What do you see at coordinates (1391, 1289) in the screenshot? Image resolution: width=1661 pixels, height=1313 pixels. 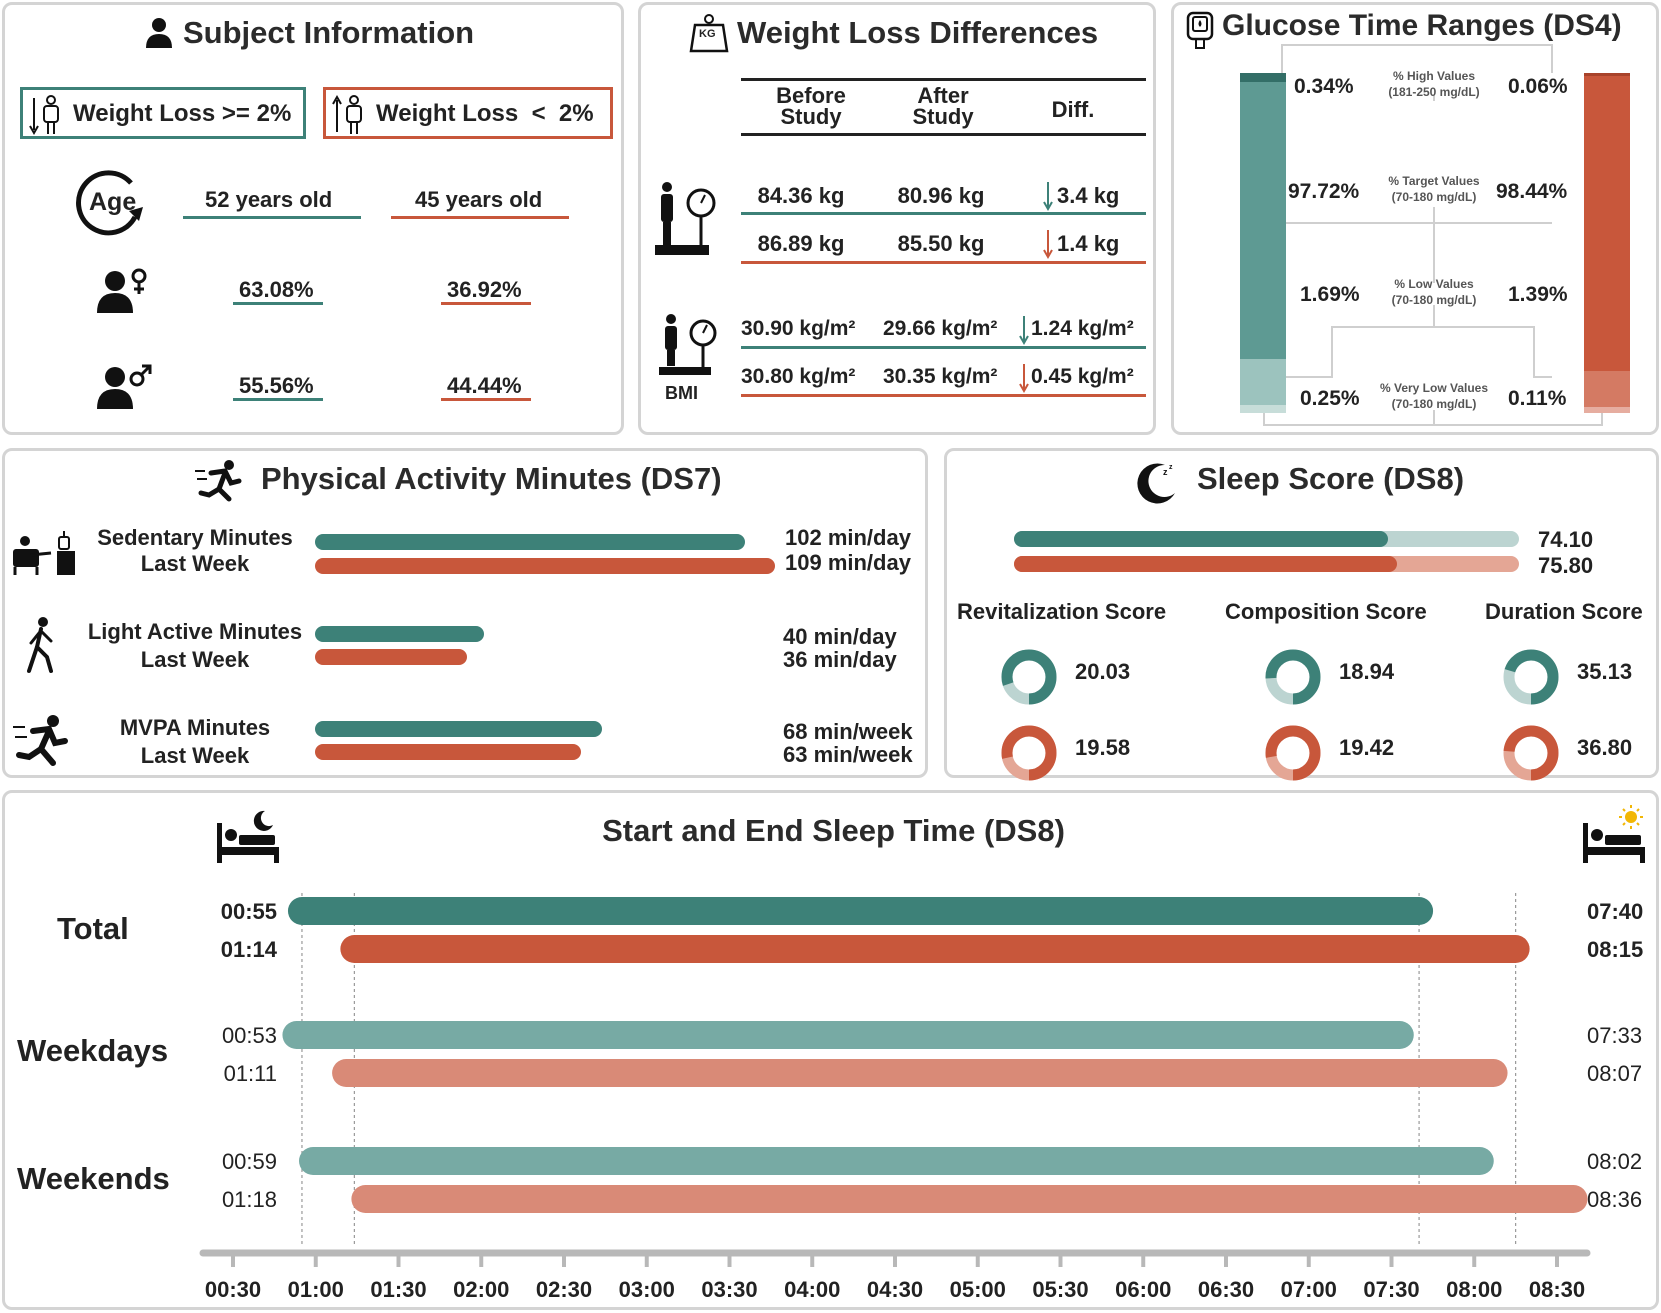 I see `time-tick-label: 07:30` at bounding box center [1391, 1289].